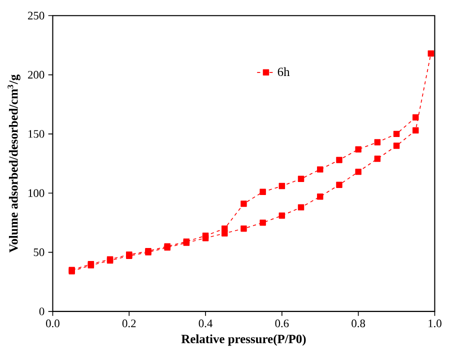 This screenshot has width=464, height=353. I want to click on y-tick-label: 150, so click(36, 134).